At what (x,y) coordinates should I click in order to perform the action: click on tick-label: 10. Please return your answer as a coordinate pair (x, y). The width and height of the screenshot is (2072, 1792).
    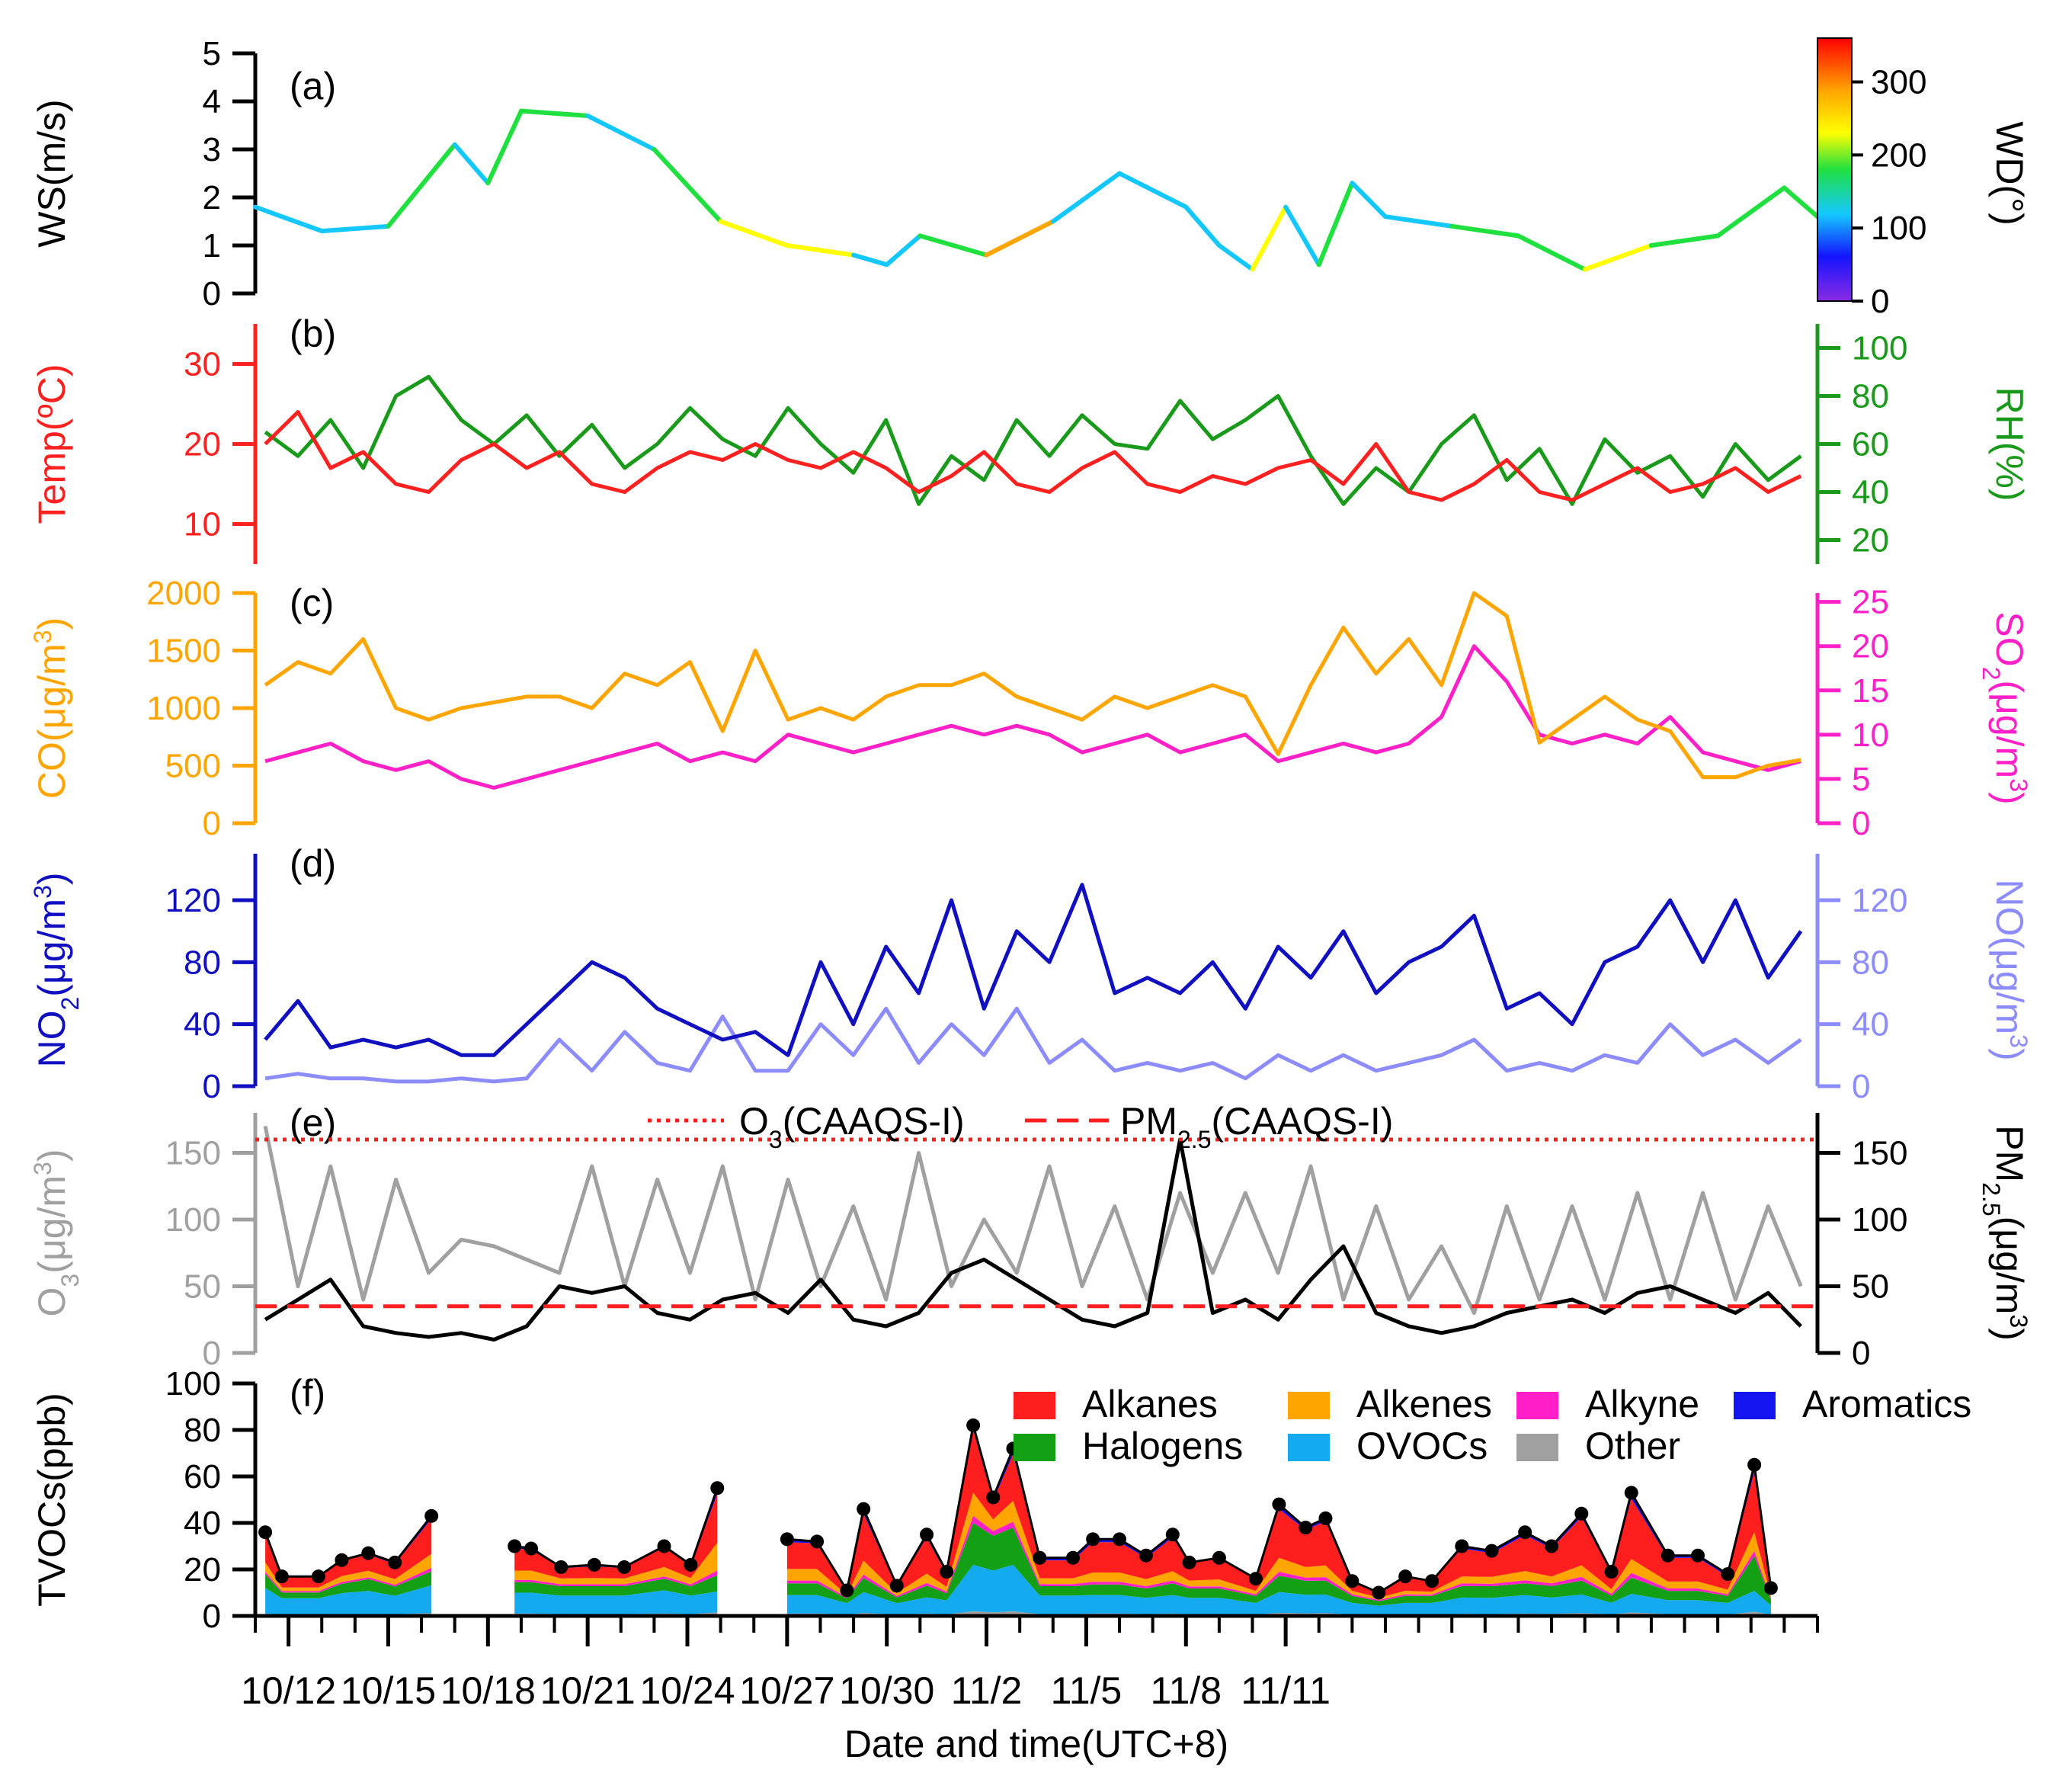
    Looking at the image, I should click on (1870, 735).